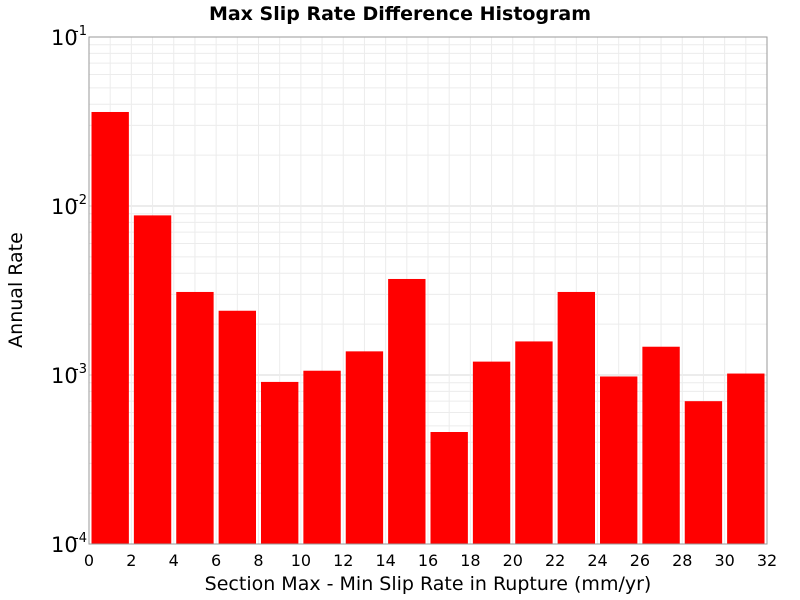  I want to click on x-tick-label: 30, so click(724, 560).